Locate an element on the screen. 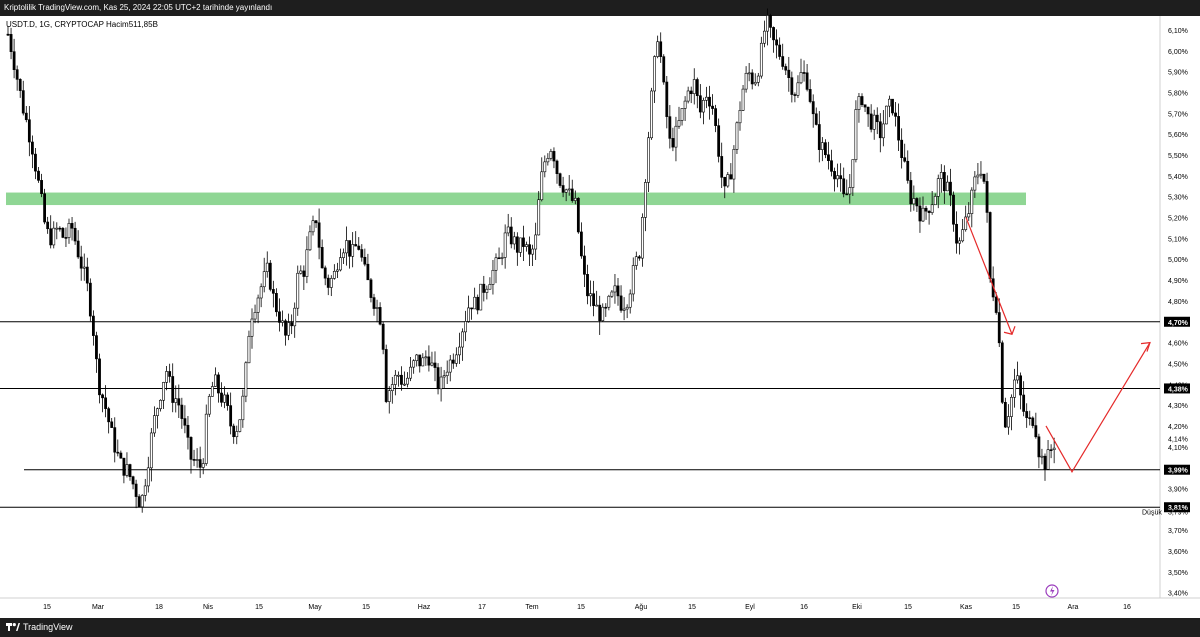 The width and height of the screenshot is (1200, 637). time-tick-label: 18 is located at coordinates (159, 607).